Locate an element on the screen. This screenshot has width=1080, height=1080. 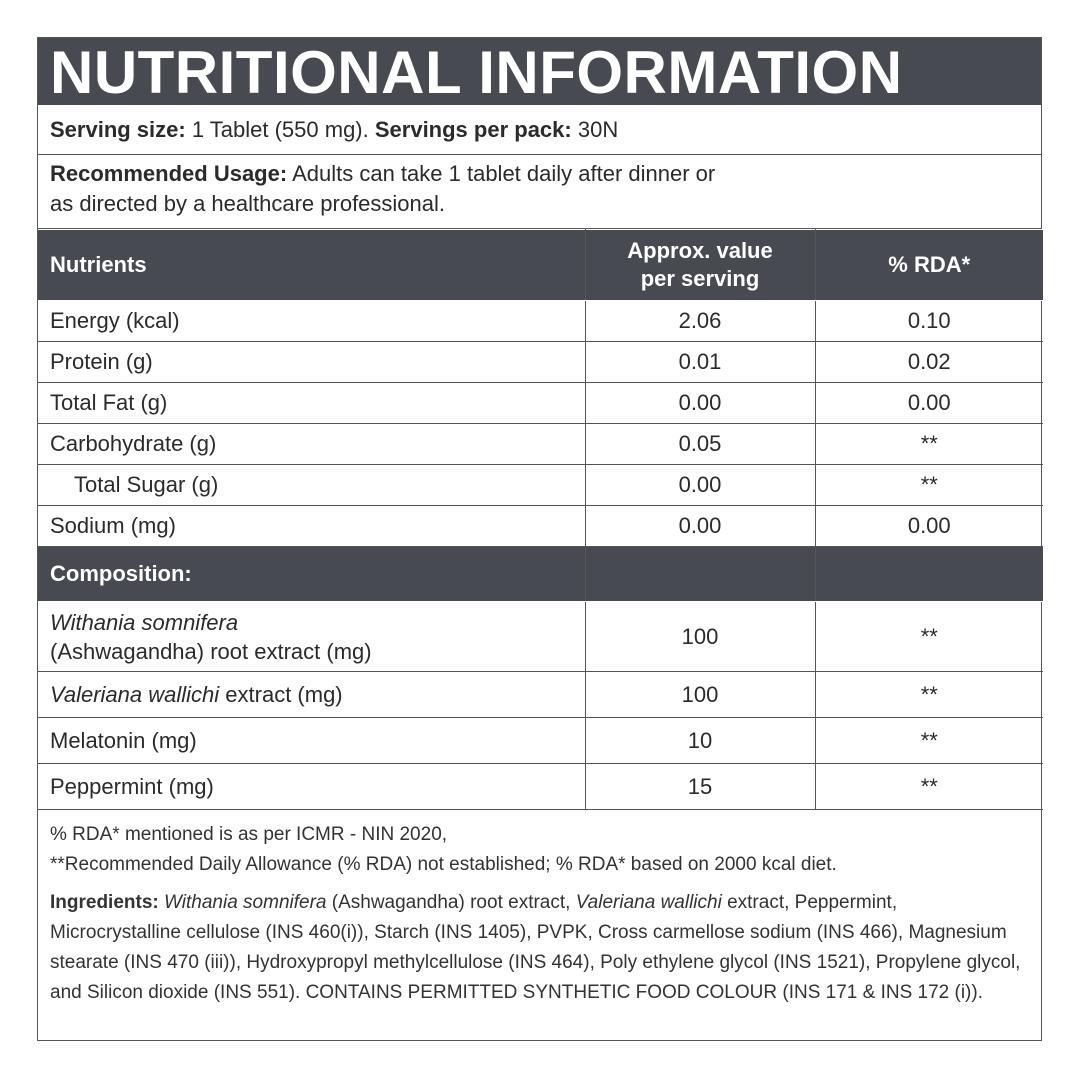
nutrient-name: Protein (g) is located at coordinates (312, 362).